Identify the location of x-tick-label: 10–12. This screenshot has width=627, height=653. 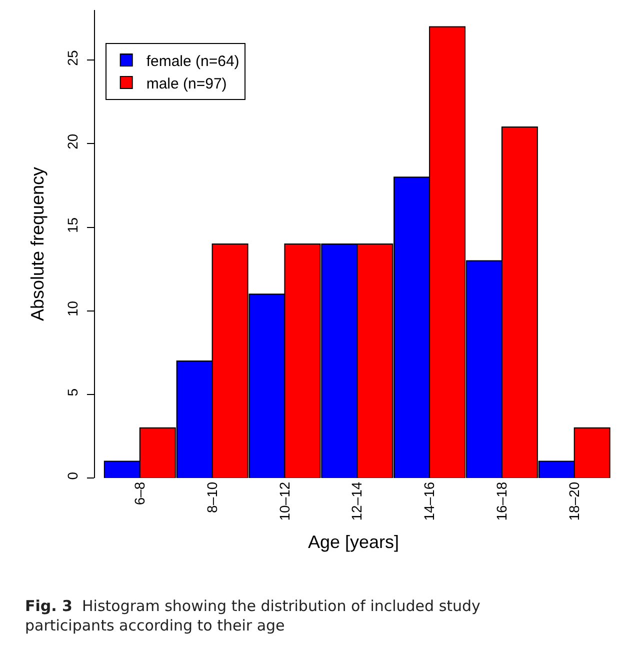
(284, 501).